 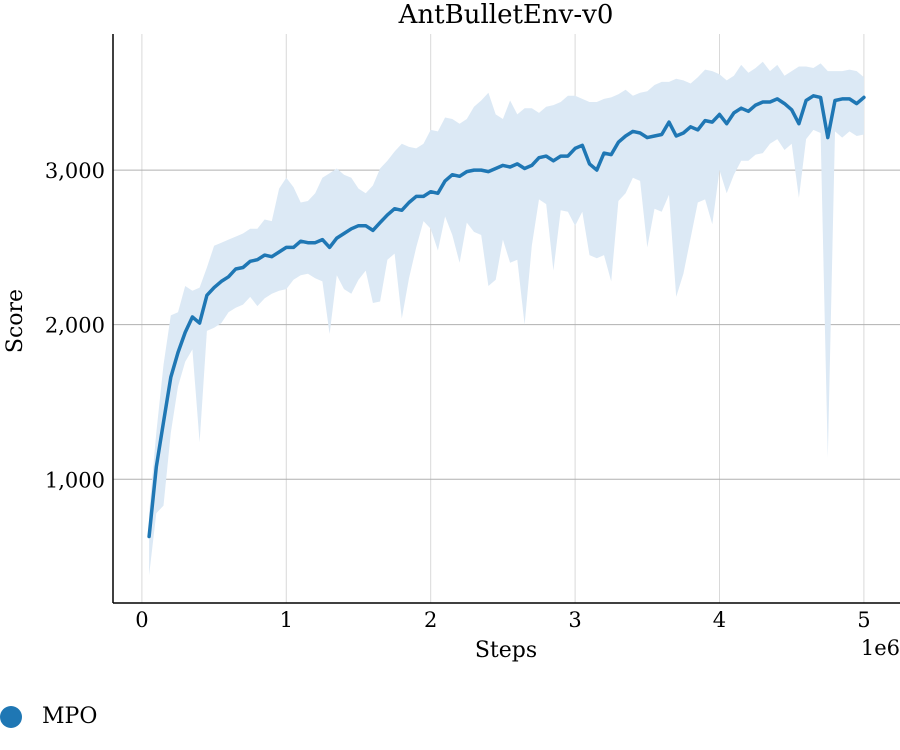 I want to click on y-tick-label: 2,000, so click(x=75, y=326).